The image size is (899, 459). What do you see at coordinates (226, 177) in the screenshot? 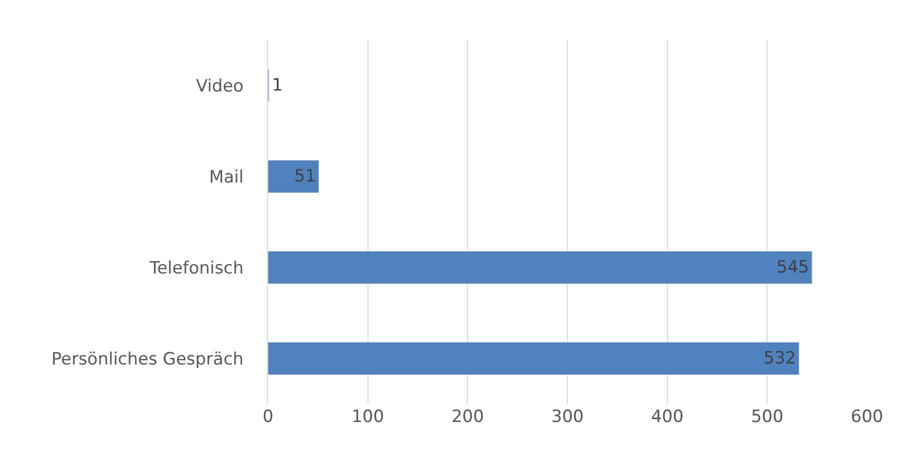
I see `y-tick-label: Mail` at bounding box center [226, 177].